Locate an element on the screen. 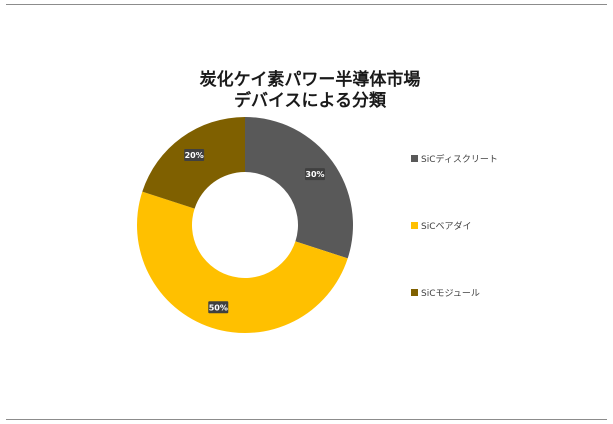 This screenshot has height=424, width=613. data-label-discrete: 30% is located at coordinates (314, 174).